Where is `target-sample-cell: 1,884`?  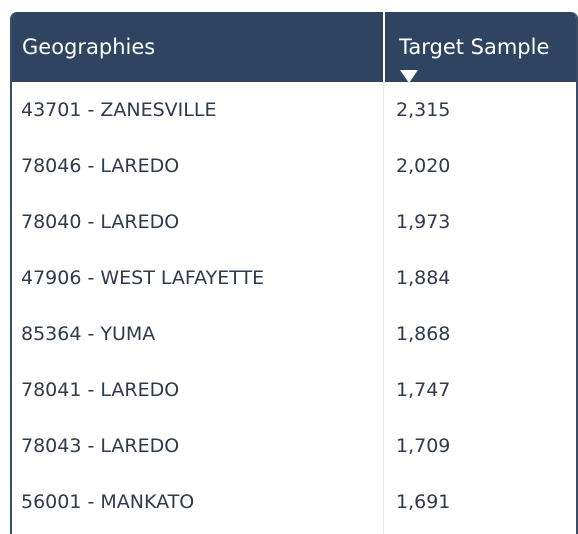 target-sample-cell: 1,884 is located at coordinates (423, 278).